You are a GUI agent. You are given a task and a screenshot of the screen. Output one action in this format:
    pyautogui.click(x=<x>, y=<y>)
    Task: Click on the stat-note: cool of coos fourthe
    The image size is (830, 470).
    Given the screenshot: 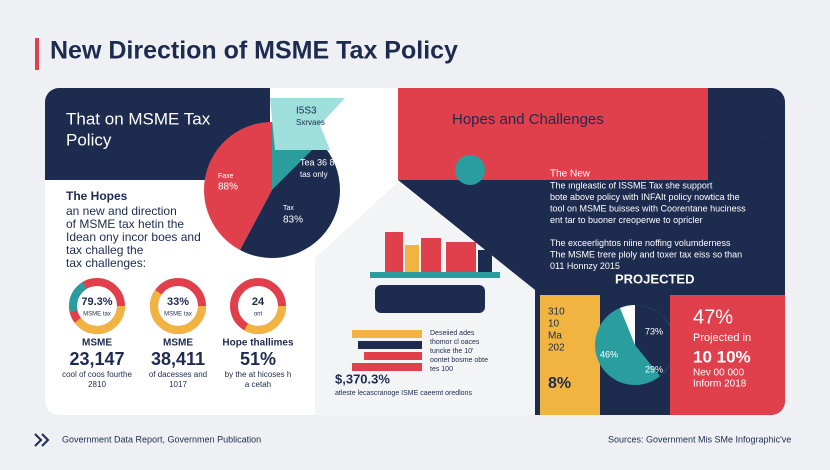 What is the action you would take?
    pyautogui.click(x=97, y=374)
    